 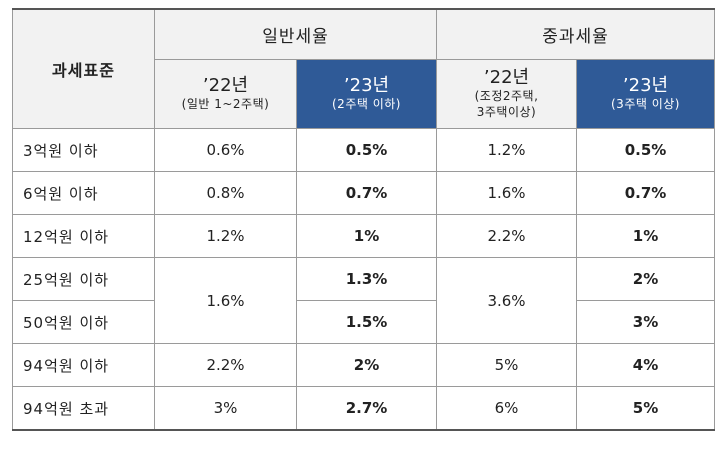 I want to click on header-heavy-2022: ’22년 (조정2주택, 3주택이상), so click(x=506, y=94).